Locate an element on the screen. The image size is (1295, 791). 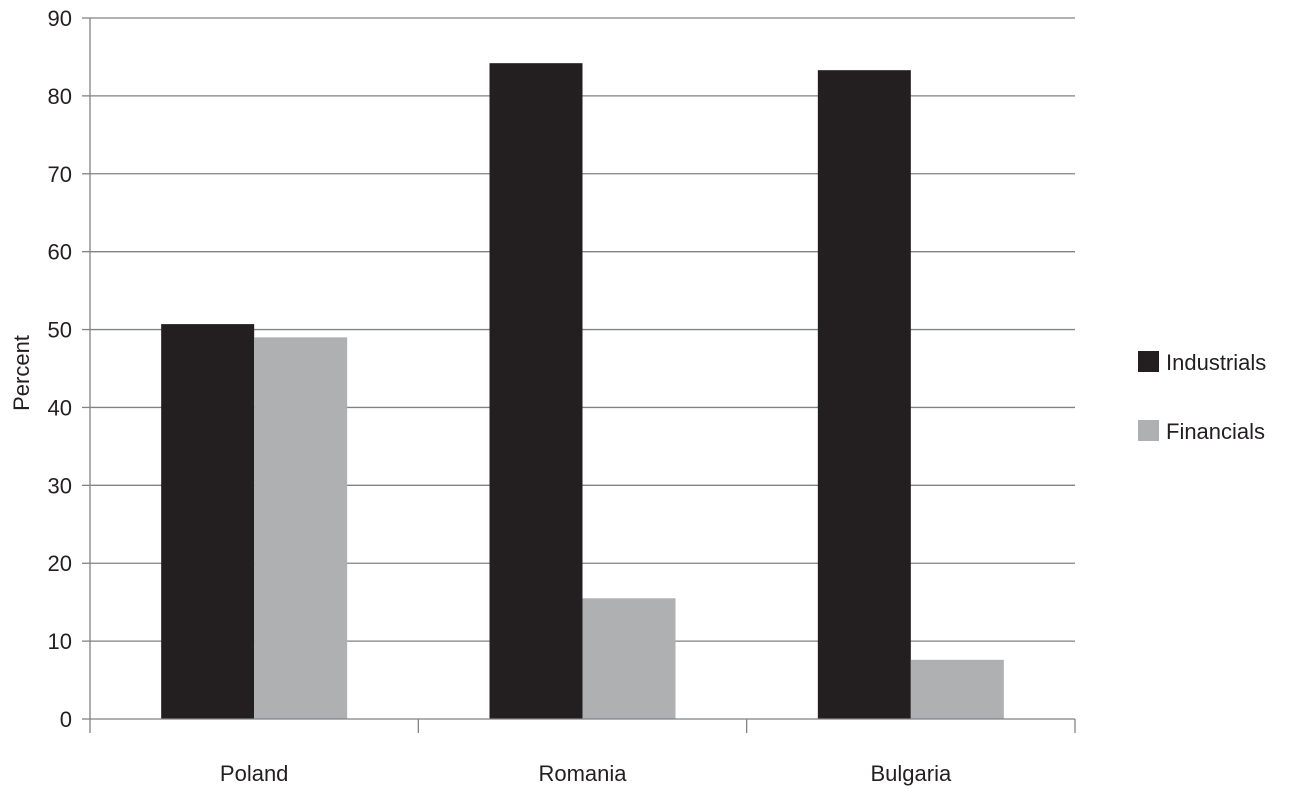
y-tick-label: 0 is located at coordinates (66, 719).